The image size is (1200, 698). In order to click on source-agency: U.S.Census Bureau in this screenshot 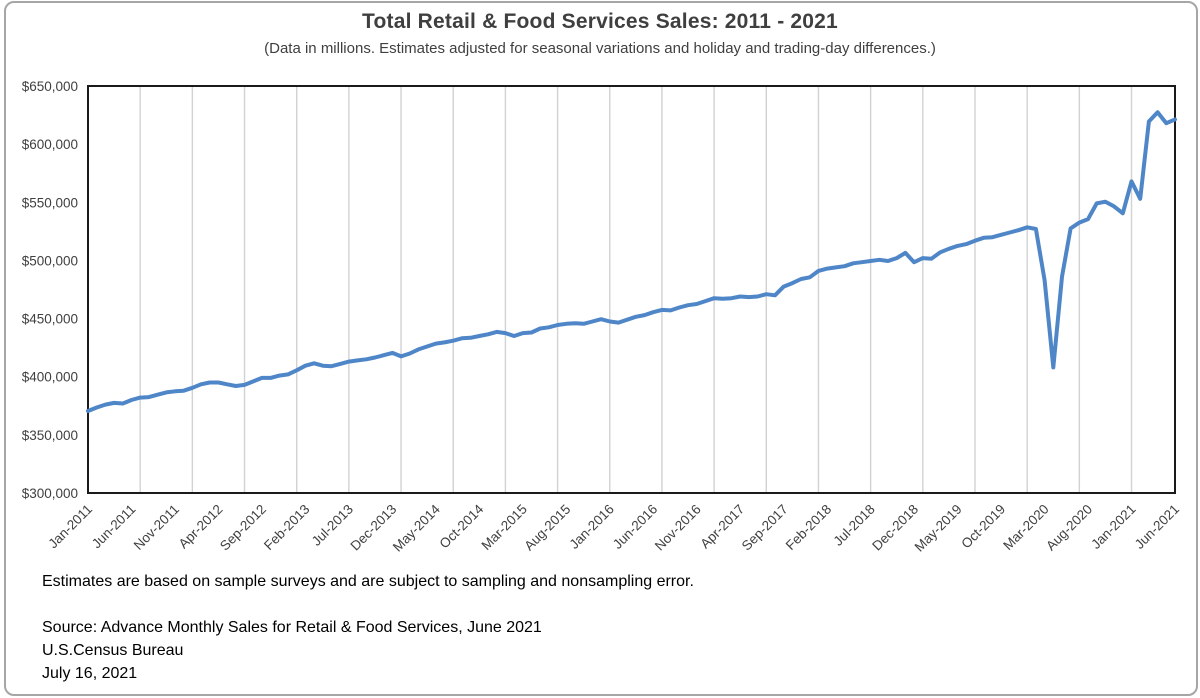, I will do `click(113, 650)`.